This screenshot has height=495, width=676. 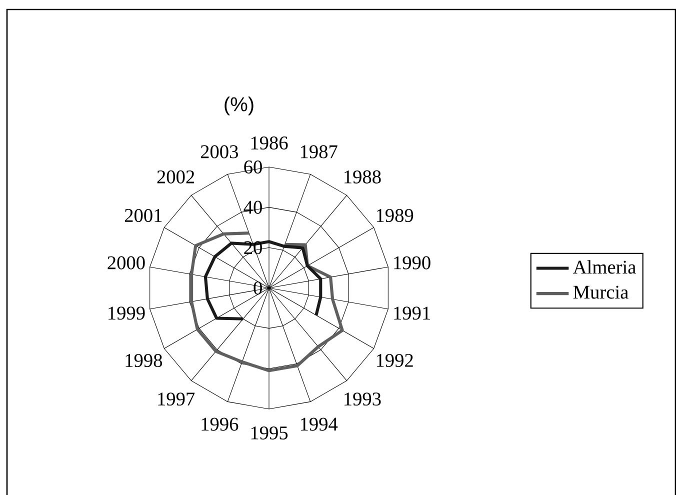 I want to click on spoke-label: 1997, so click(x=176, y=399).